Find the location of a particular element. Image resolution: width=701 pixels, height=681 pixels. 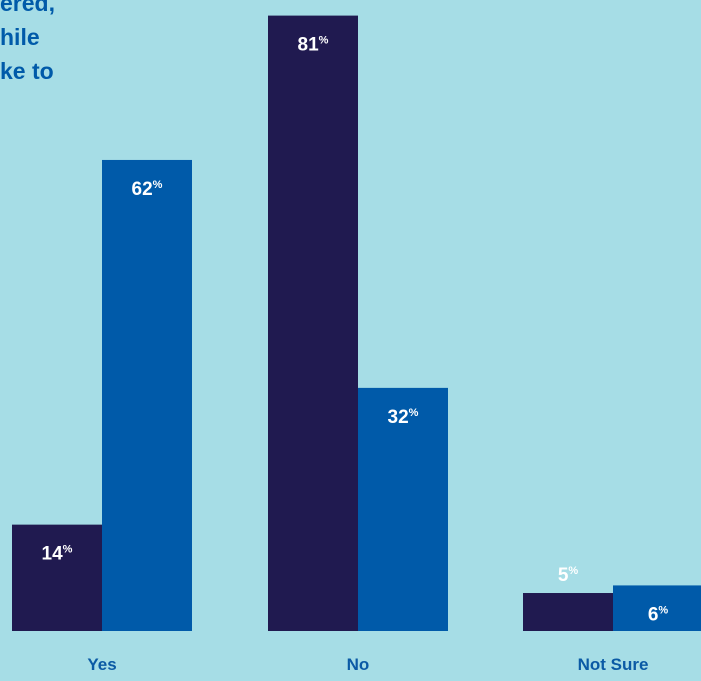

category-label-not-sure: Not Sure is located at coordinates (613, 664).